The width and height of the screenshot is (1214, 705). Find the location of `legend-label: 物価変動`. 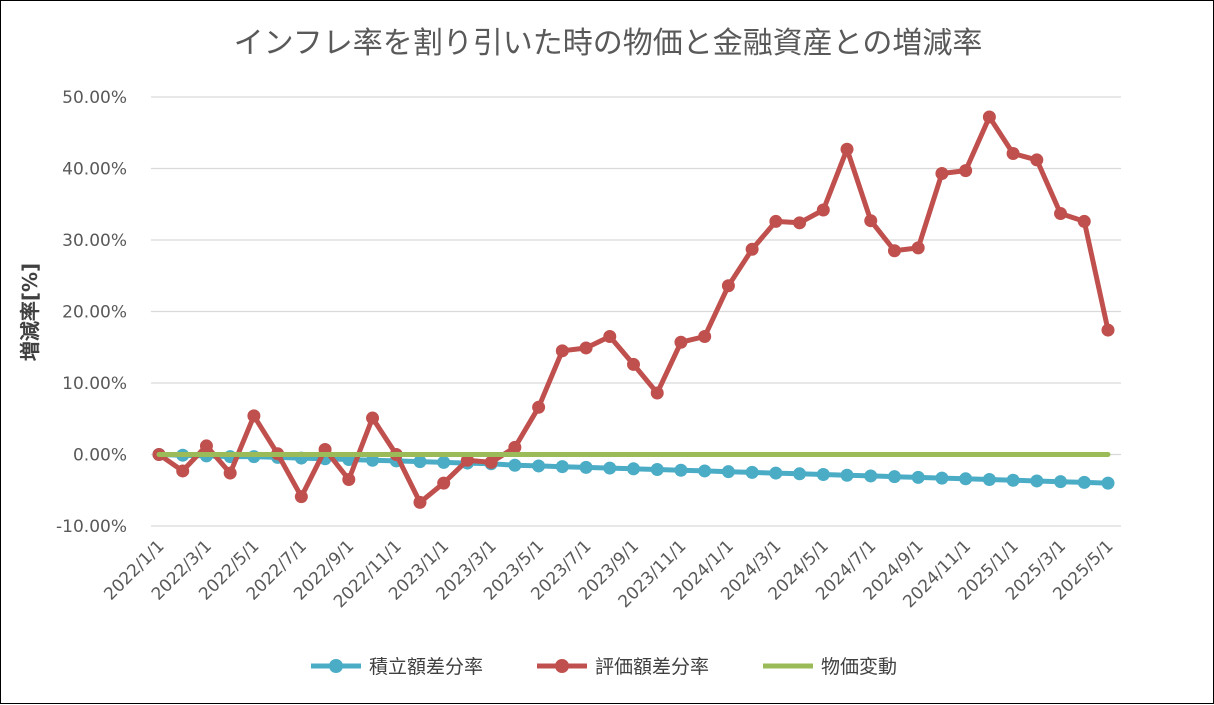

legend-label: 物価変動 is located at coordinates (859, 667).